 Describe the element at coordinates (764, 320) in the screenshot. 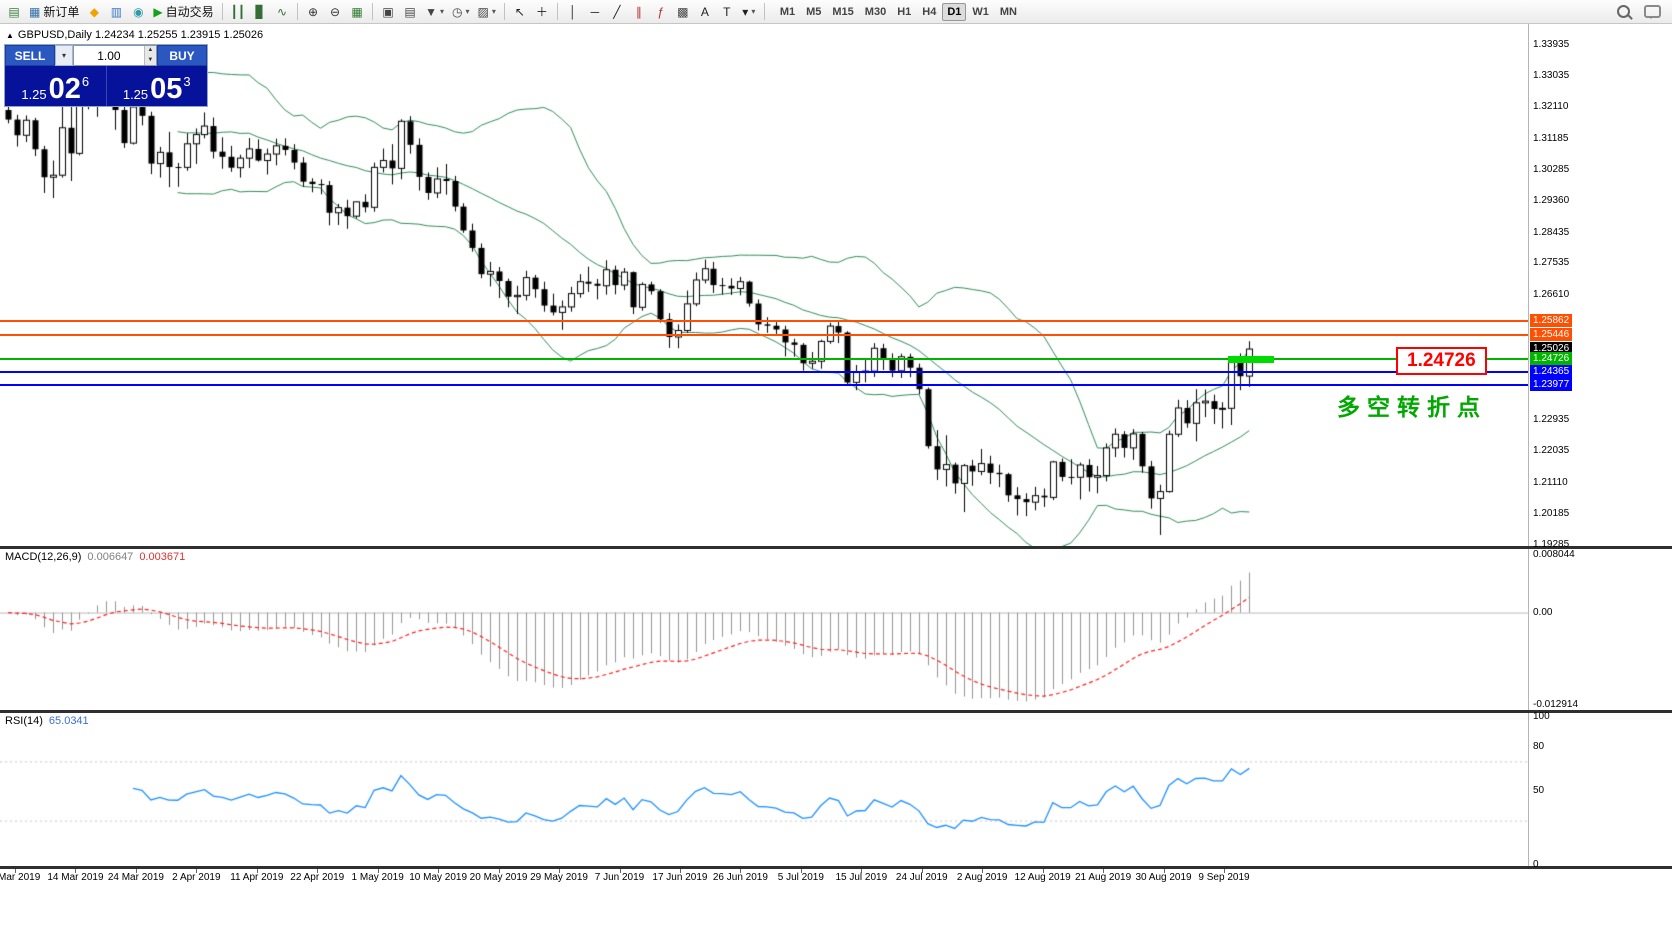

I see `resistance-upper-line` at that location.